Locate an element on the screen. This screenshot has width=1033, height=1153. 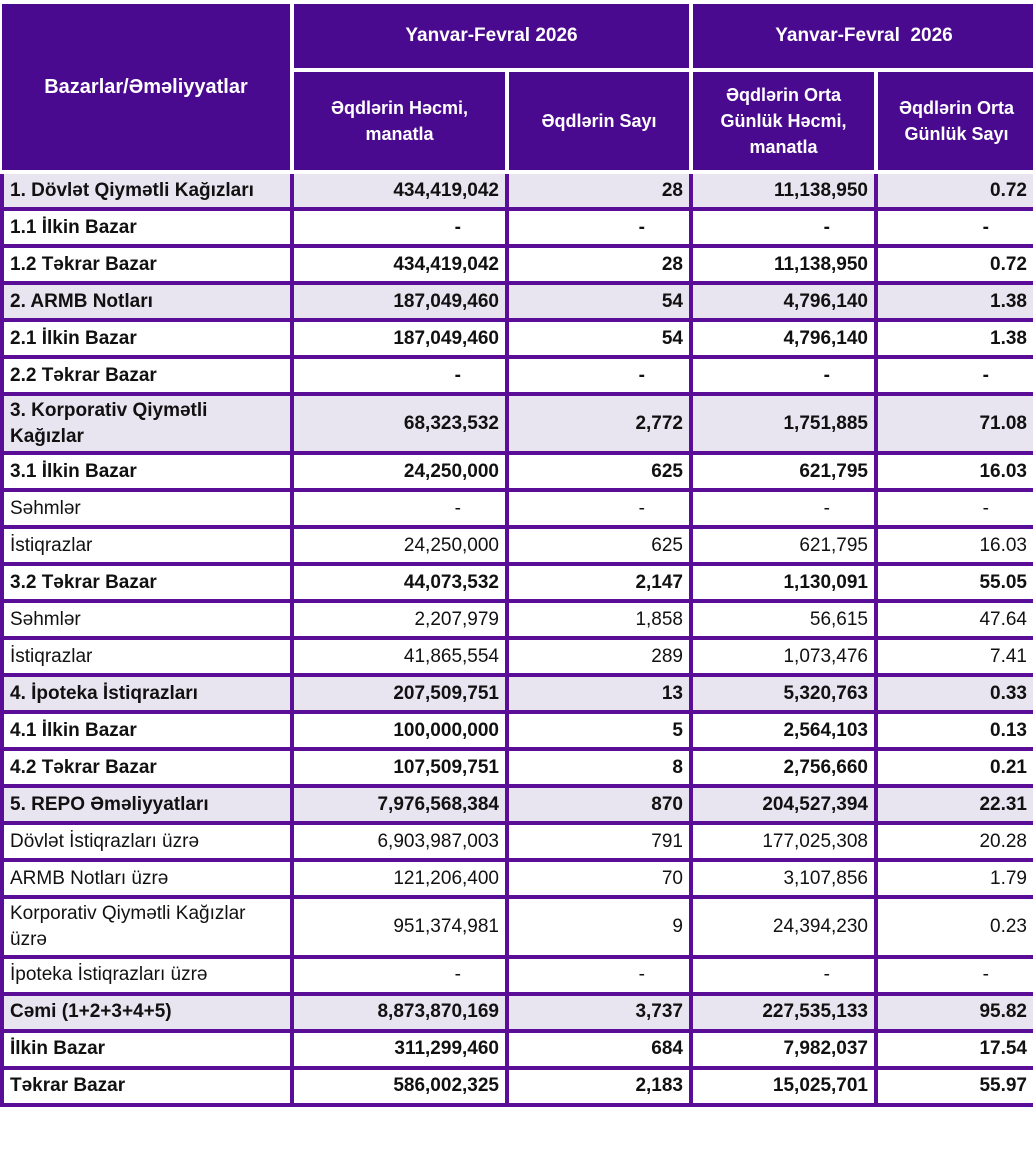
row-label: 1.2 Təkrar Bazar is located at coordinates (147, 264).